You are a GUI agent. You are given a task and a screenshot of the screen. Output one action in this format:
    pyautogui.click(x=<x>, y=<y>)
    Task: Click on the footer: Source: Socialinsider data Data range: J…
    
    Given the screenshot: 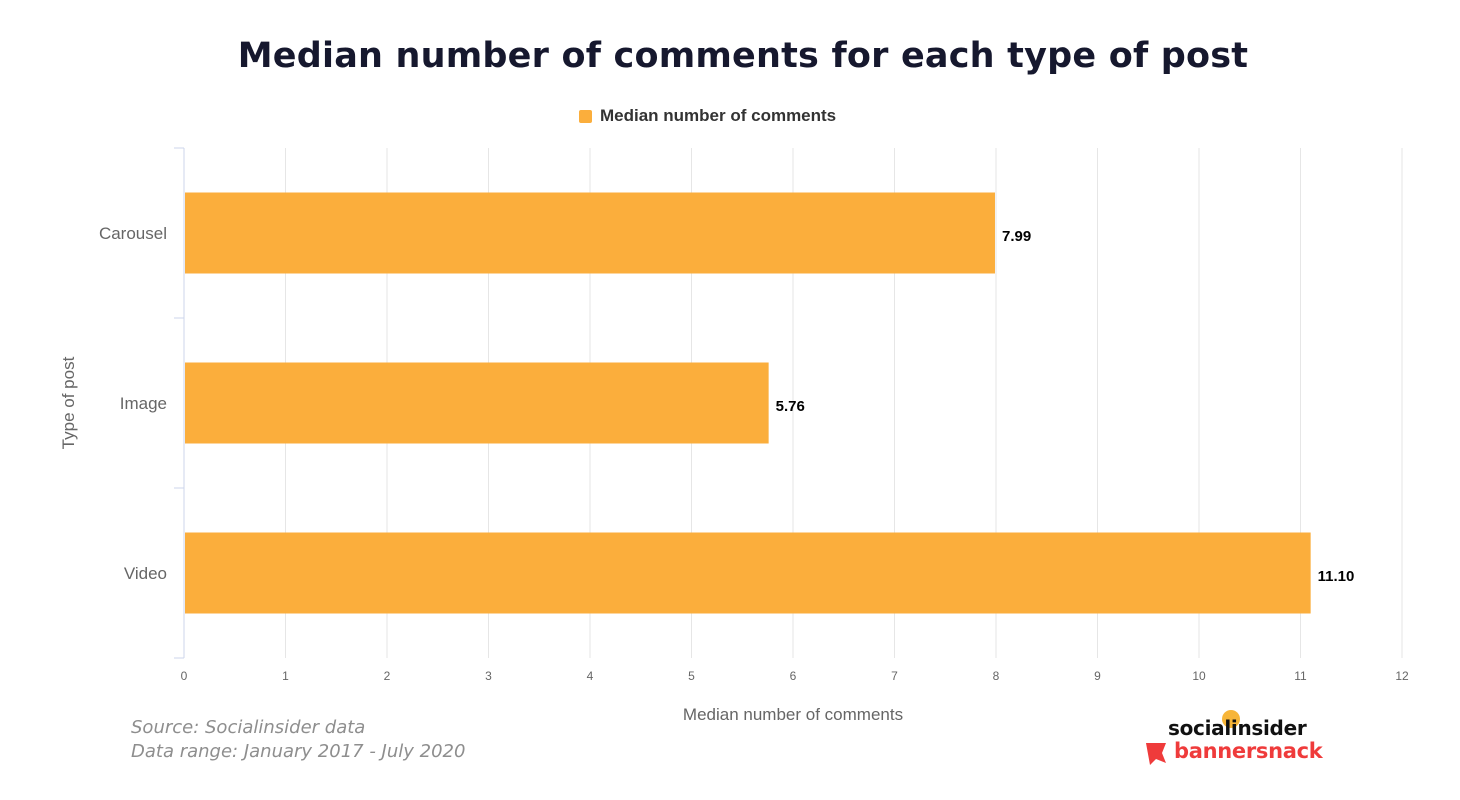 What is the action you would take?
    pyautogui.click(x=298, y=740)
    